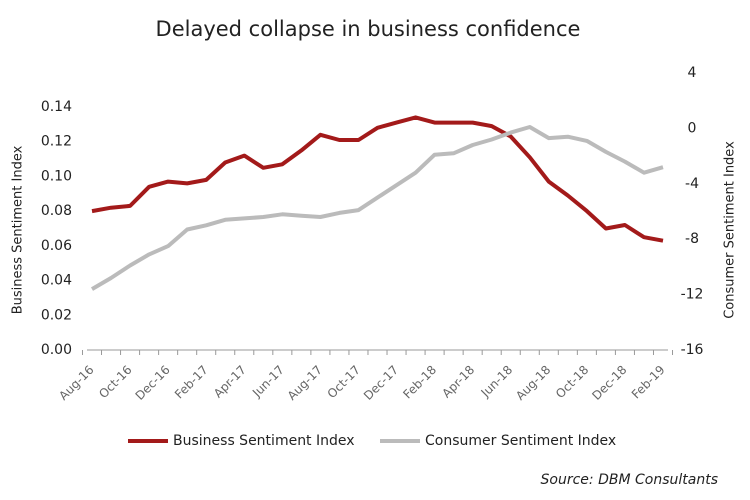 This screenshot has width=750, height=500. Describe the element at coordinates (692, 73) in the screenshot. I see `y2-tick-label: 4` at that location.